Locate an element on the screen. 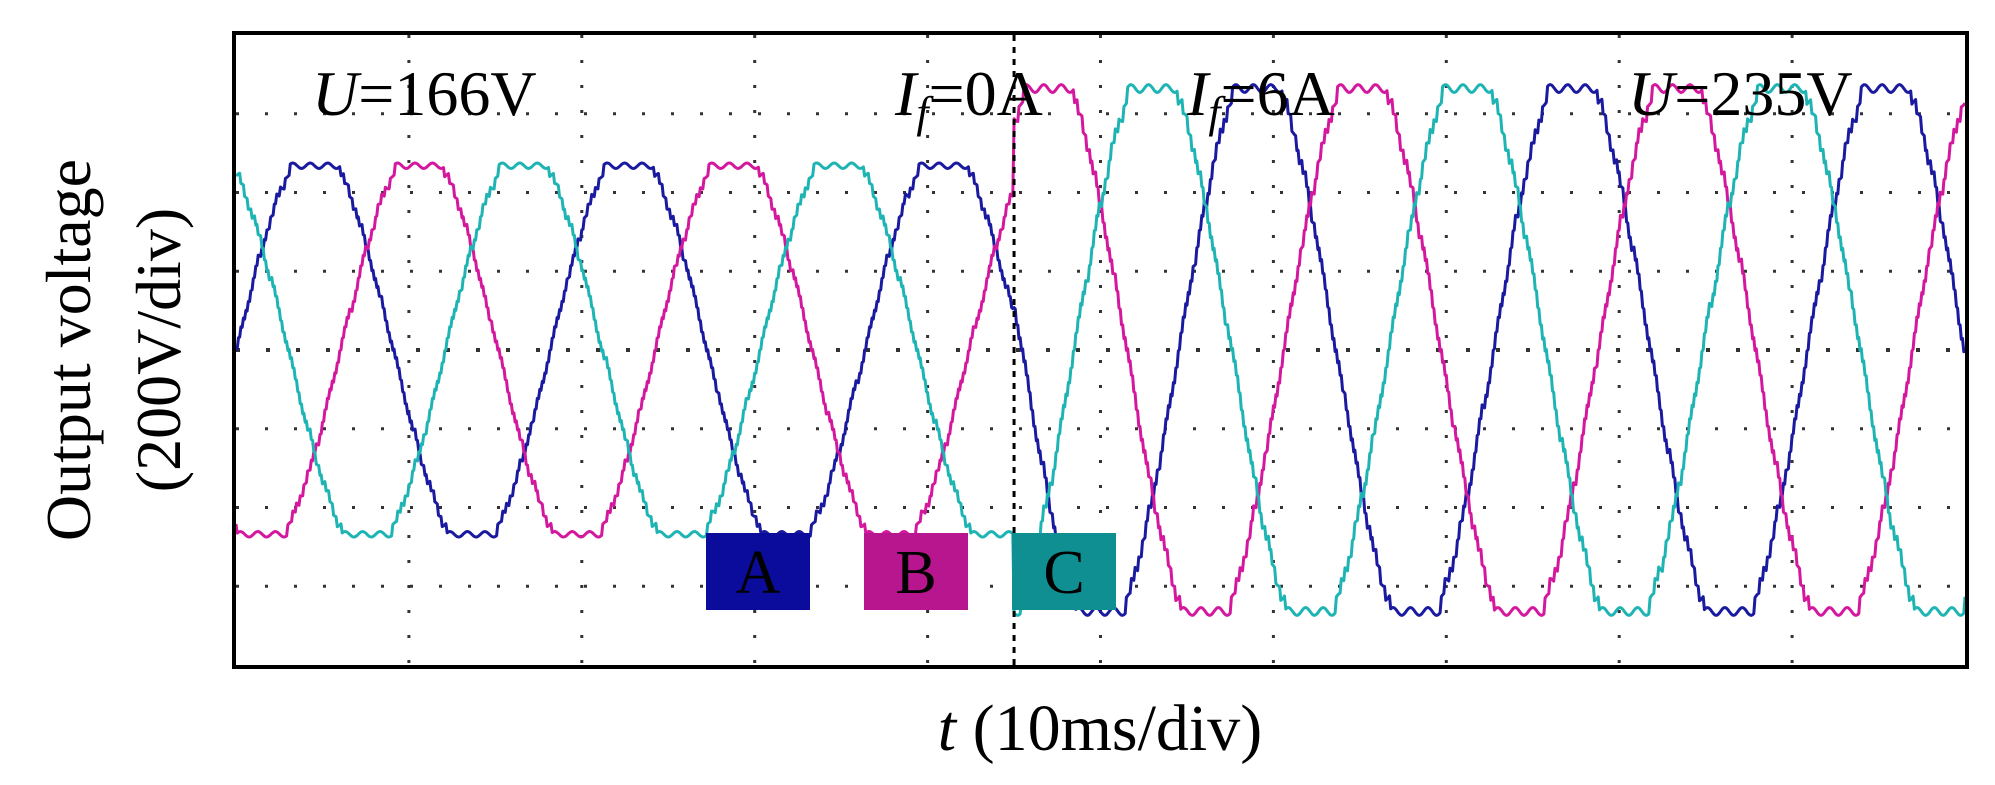 Image resolution: width=1995 pixels, height=785 pixels. svg-text: C is located at coordinates (1063, 573).